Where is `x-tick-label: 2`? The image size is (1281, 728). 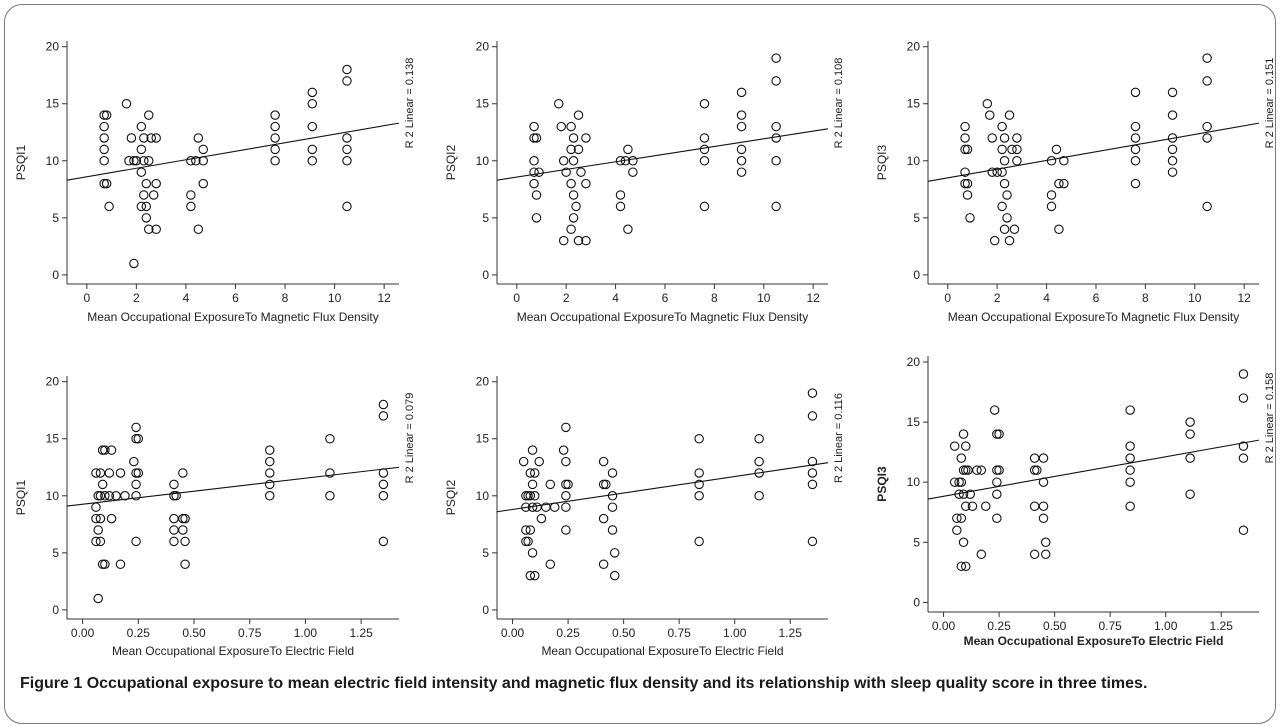 x-tick-label: 2 is located at coordinates (997, 298).